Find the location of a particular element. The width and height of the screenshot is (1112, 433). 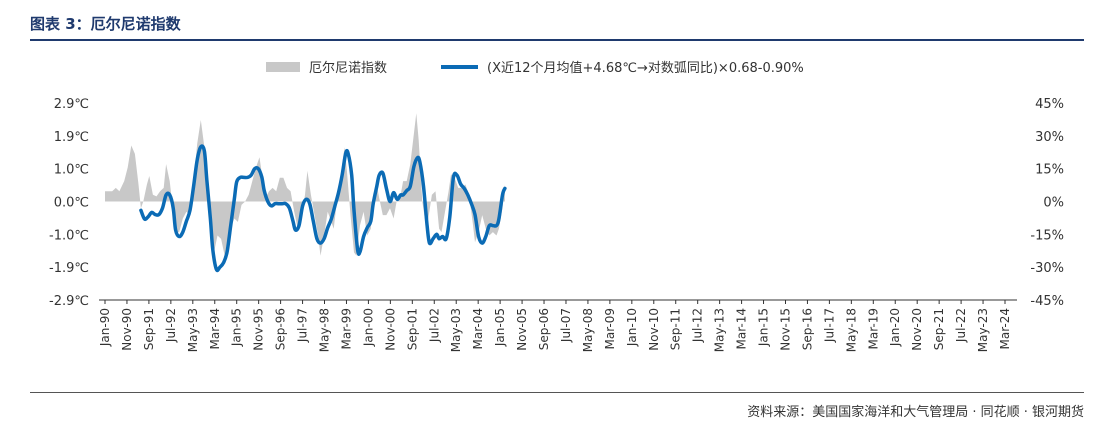

left-tick-label: 2.9℃ is located at coordinates (71, 104).